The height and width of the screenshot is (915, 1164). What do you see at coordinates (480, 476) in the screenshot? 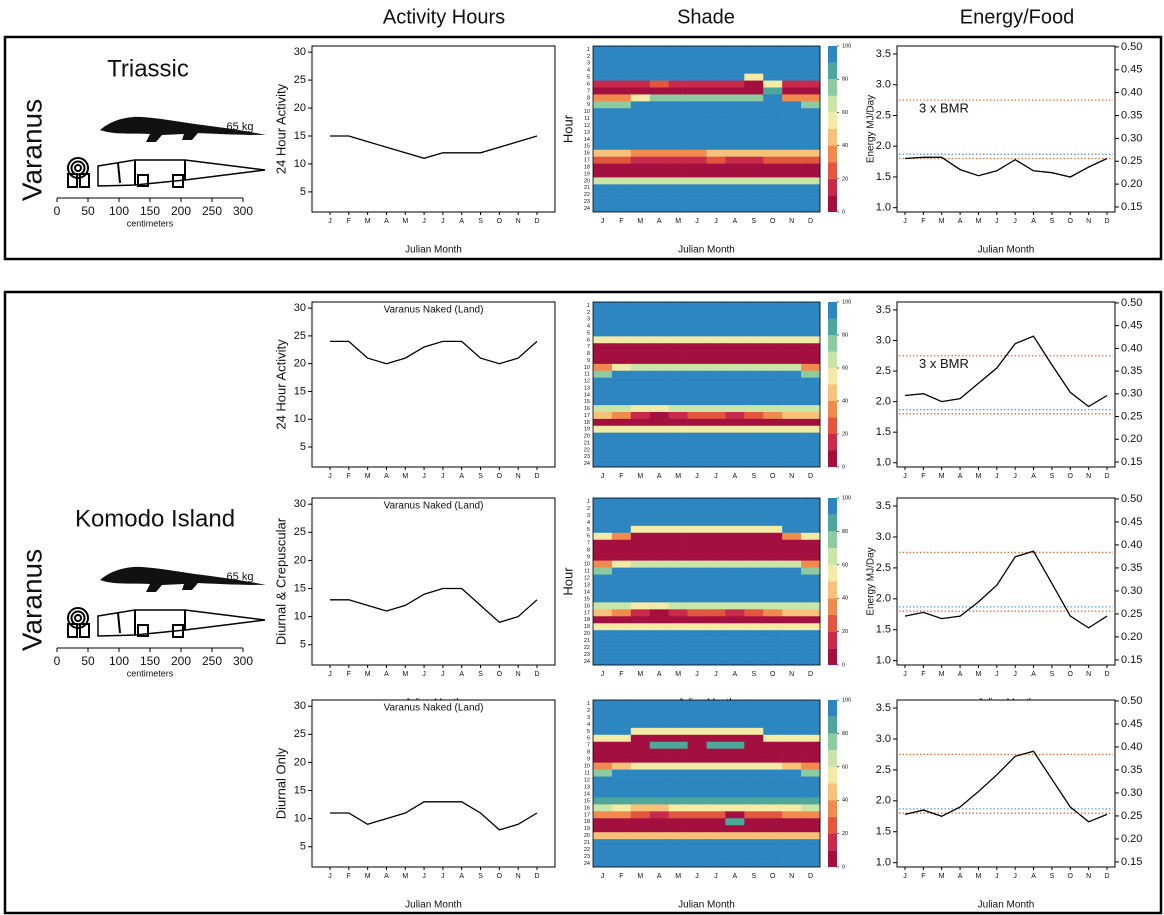
I see `x-tick-label: S` at bounding box center [480, 476].